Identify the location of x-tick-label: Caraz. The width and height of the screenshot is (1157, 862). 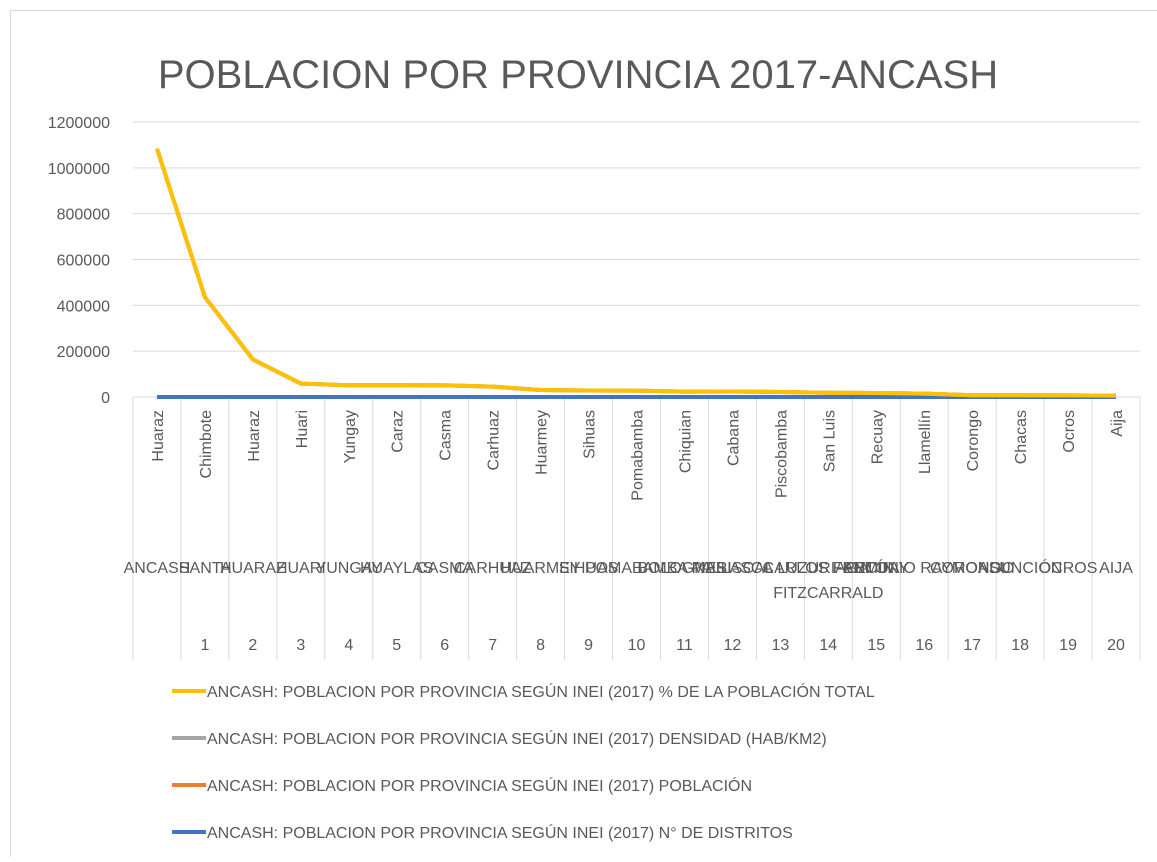
(398, 431).